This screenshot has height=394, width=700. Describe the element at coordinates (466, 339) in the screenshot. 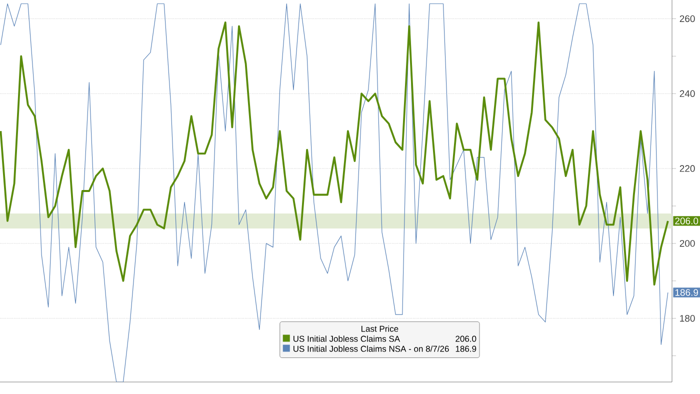

I see `text: 206.0` at that location.